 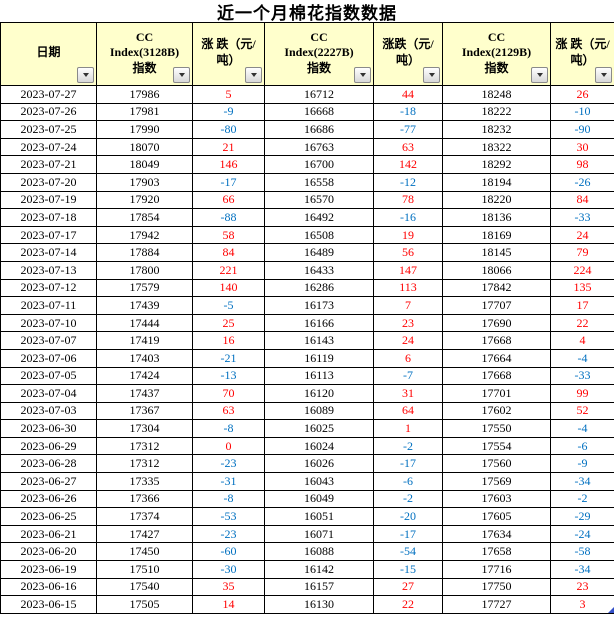 I want to click on cc2129-change-cell: -4, so click(x=582, y=428).